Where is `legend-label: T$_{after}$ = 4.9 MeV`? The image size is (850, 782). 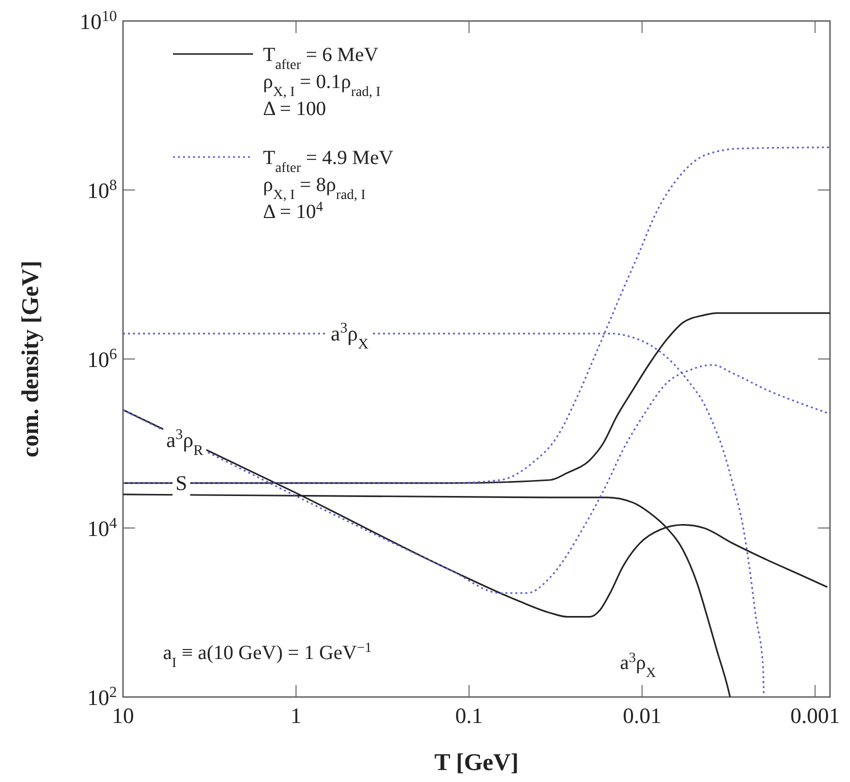
legend-label: T$_{after}$ = 4.9 MeV is located at coordinates (328, 161).